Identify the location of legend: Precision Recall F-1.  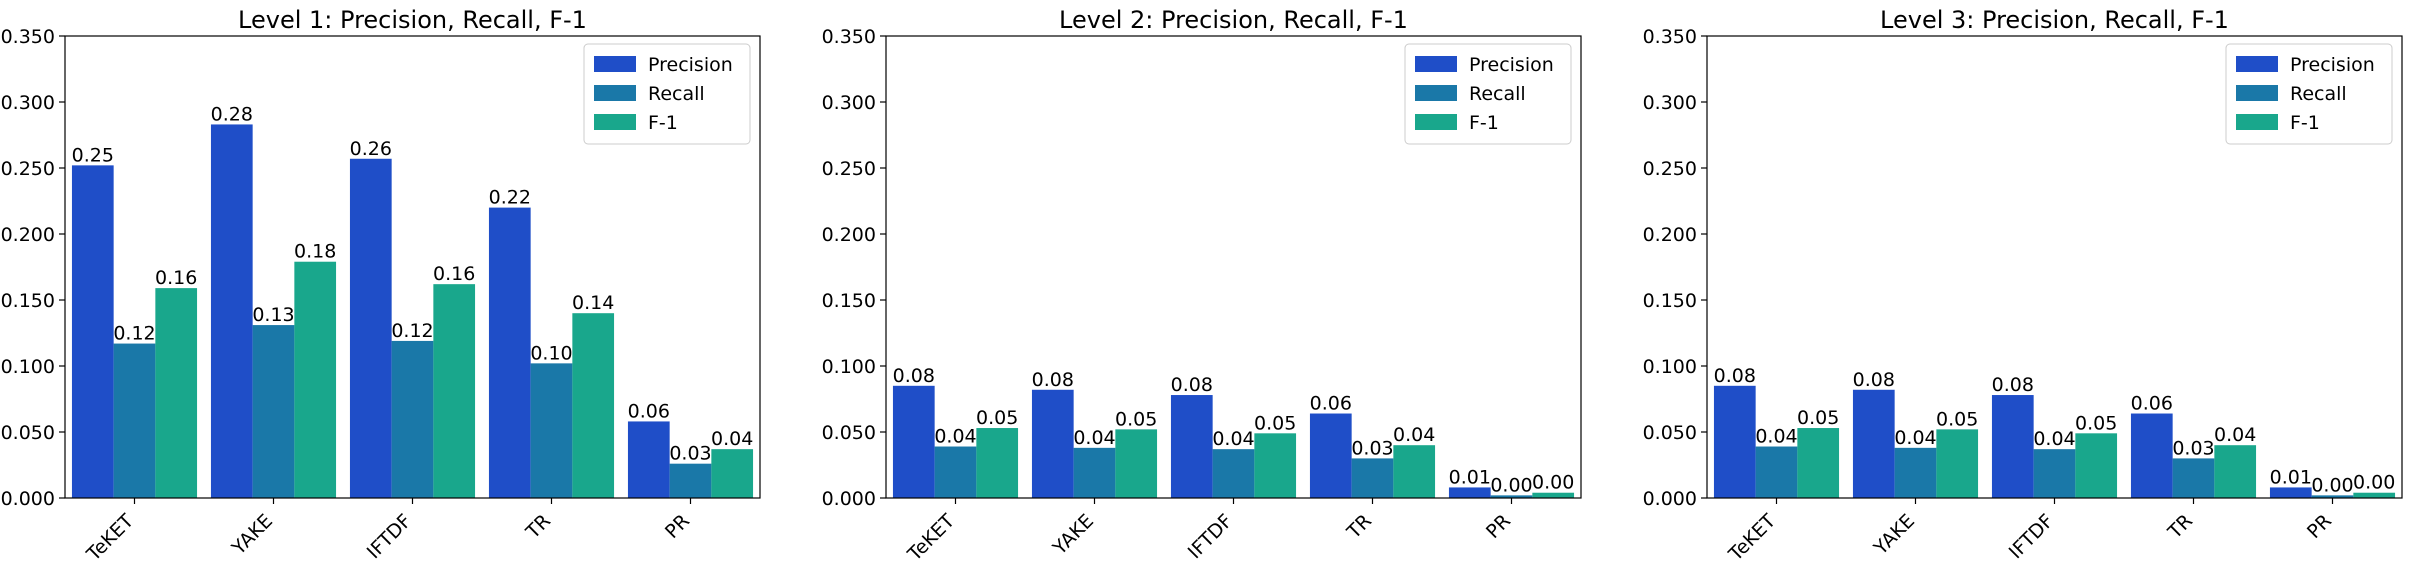
(1488, 94).